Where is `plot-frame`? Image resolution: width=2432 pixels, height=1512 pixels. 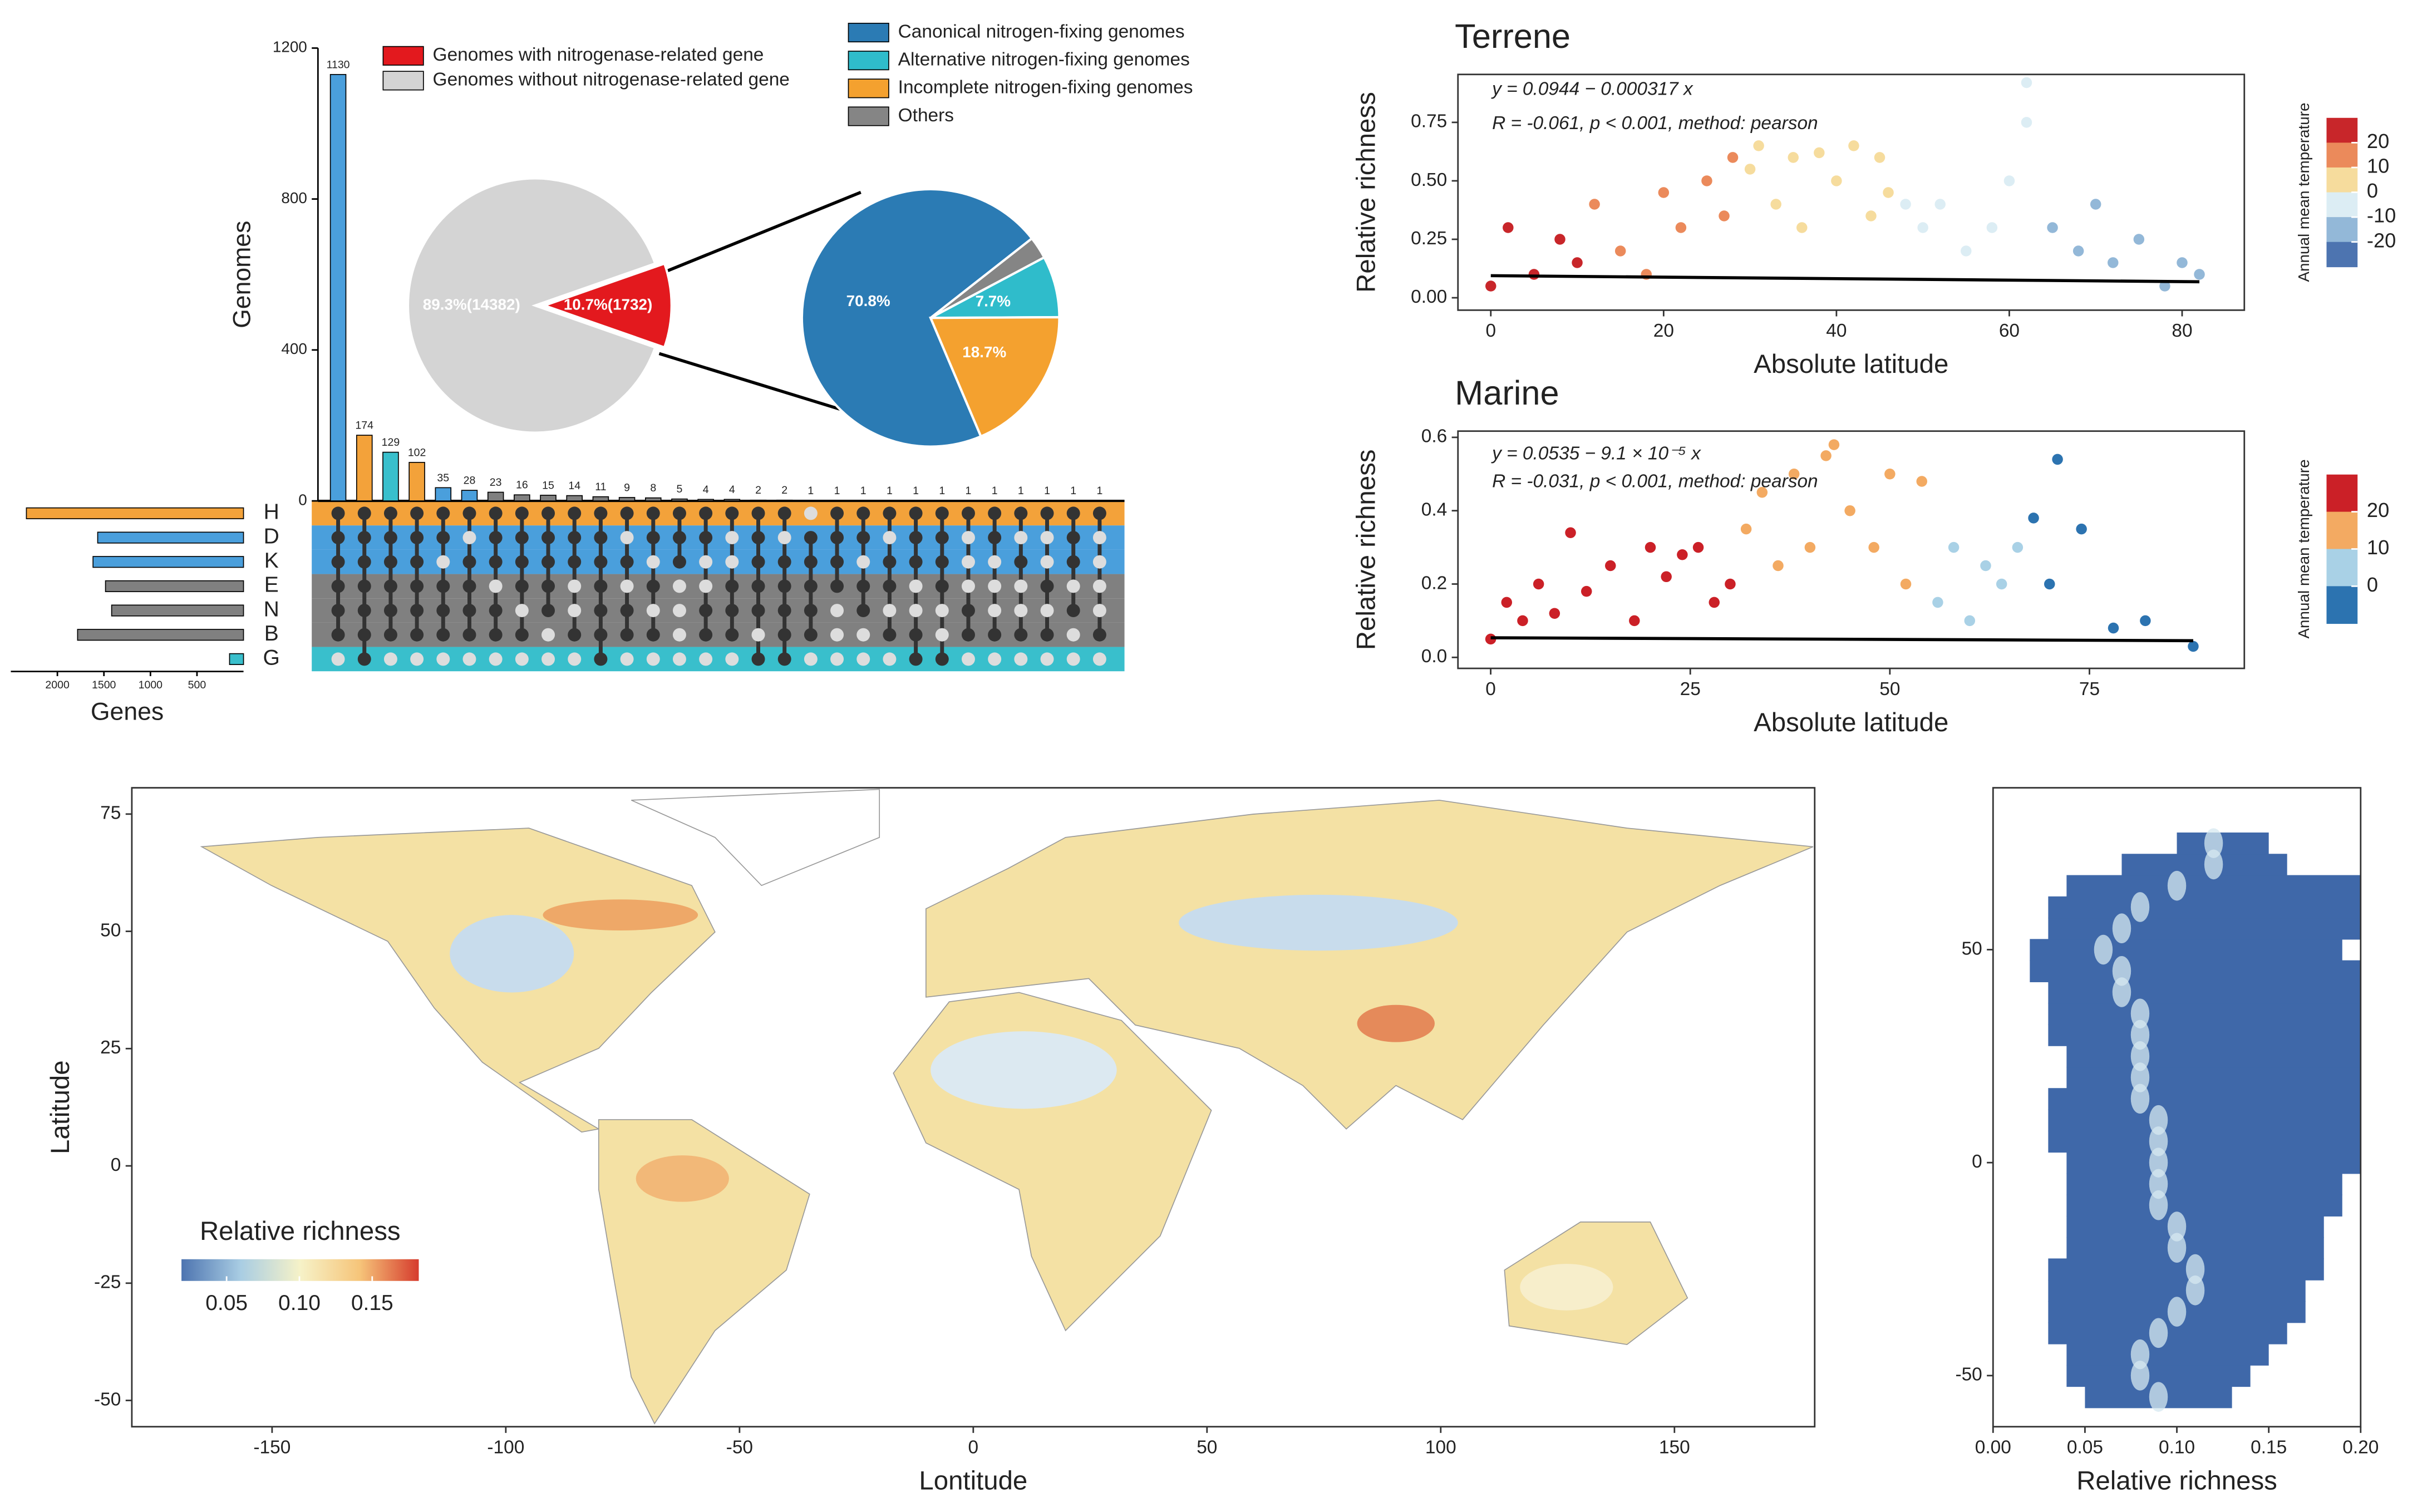 plot-frame is located at coordinates (1851, 549).